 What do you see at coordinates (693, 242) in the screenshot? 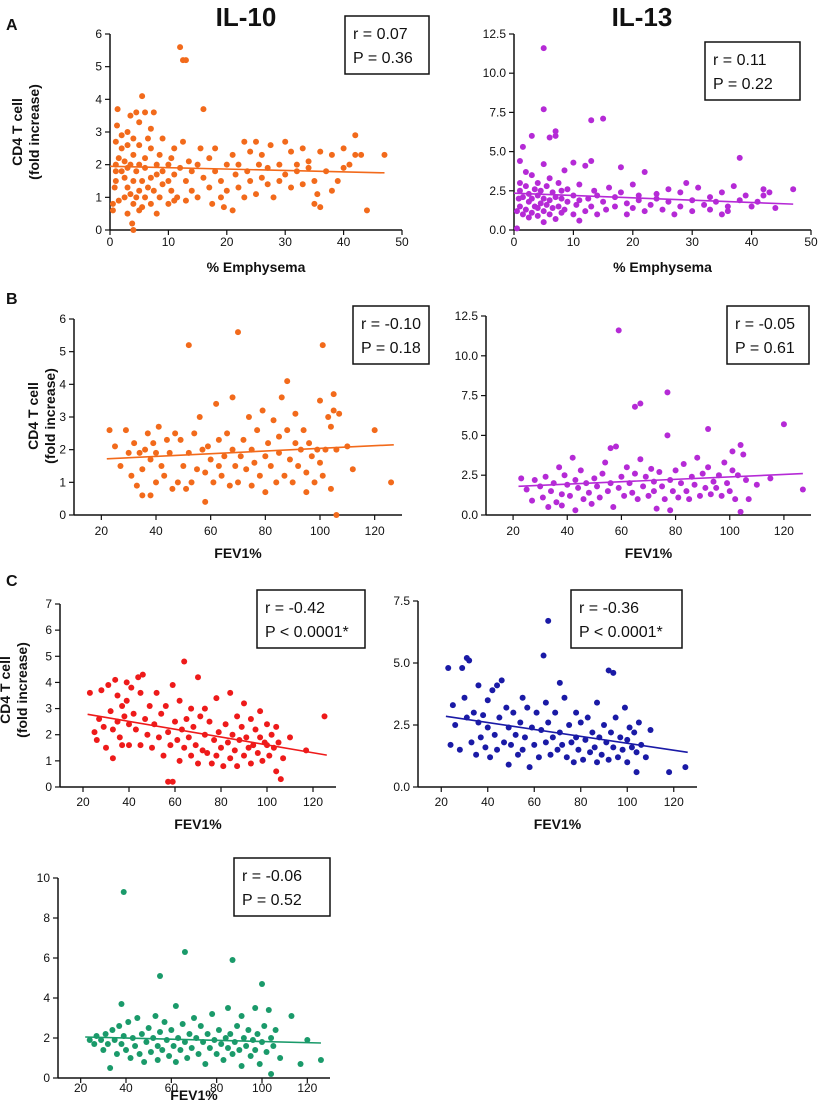
I see `x-tick-label: 30` at bounding box center [693, 242].